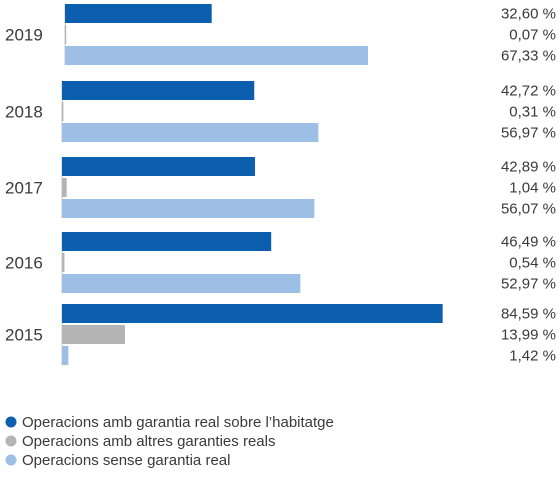 This screenshot has height=487, width=559. I want to click on legend-item-2: Operacions amb altres garanties reals, so click(140, 441).